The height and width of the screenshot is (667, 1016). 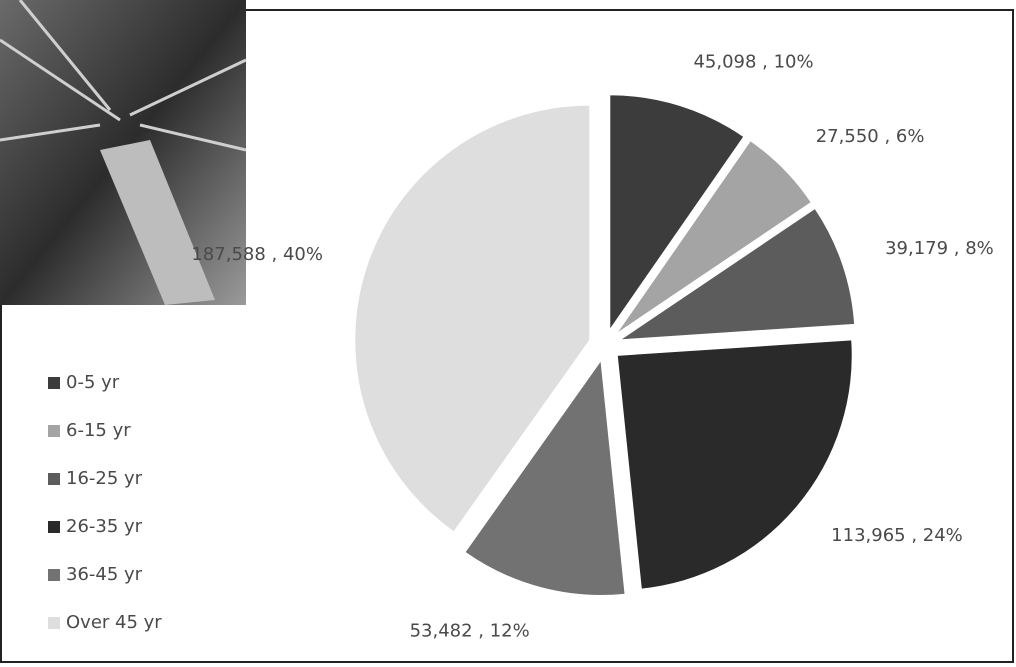 What do you see at coordinates (939, 248) in the screenshot?
I see `data-label: 39,179 , 8%` at bounding box center [939, 248].